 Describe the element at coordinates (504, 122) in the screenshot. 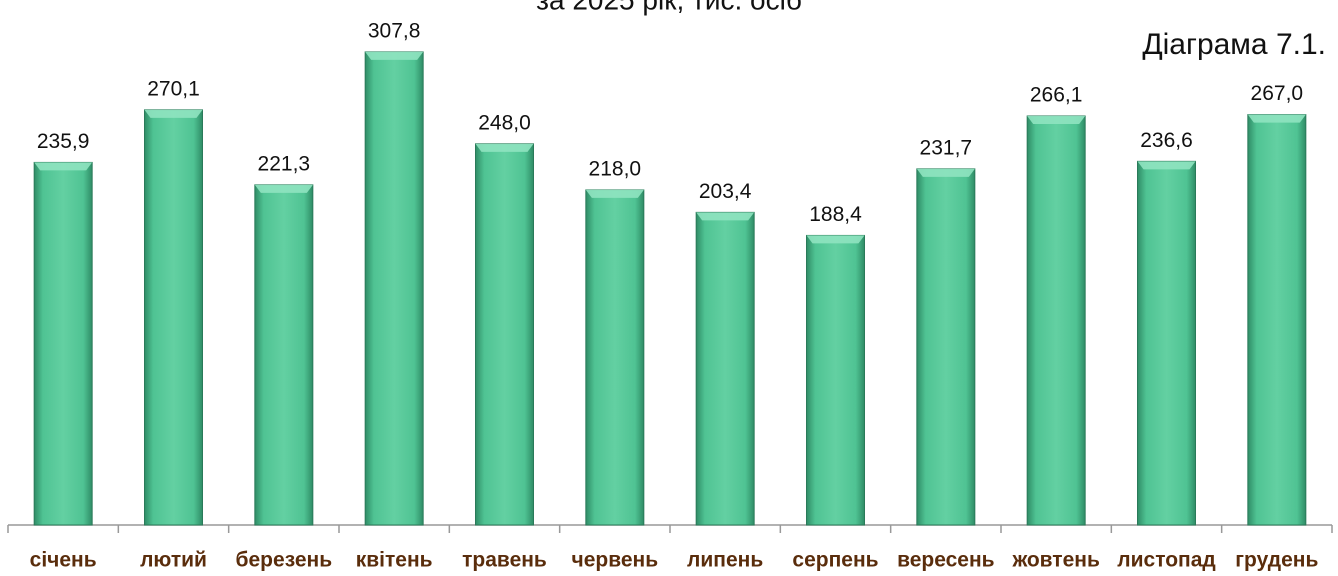

I see `value-label: 248,0` at that location.